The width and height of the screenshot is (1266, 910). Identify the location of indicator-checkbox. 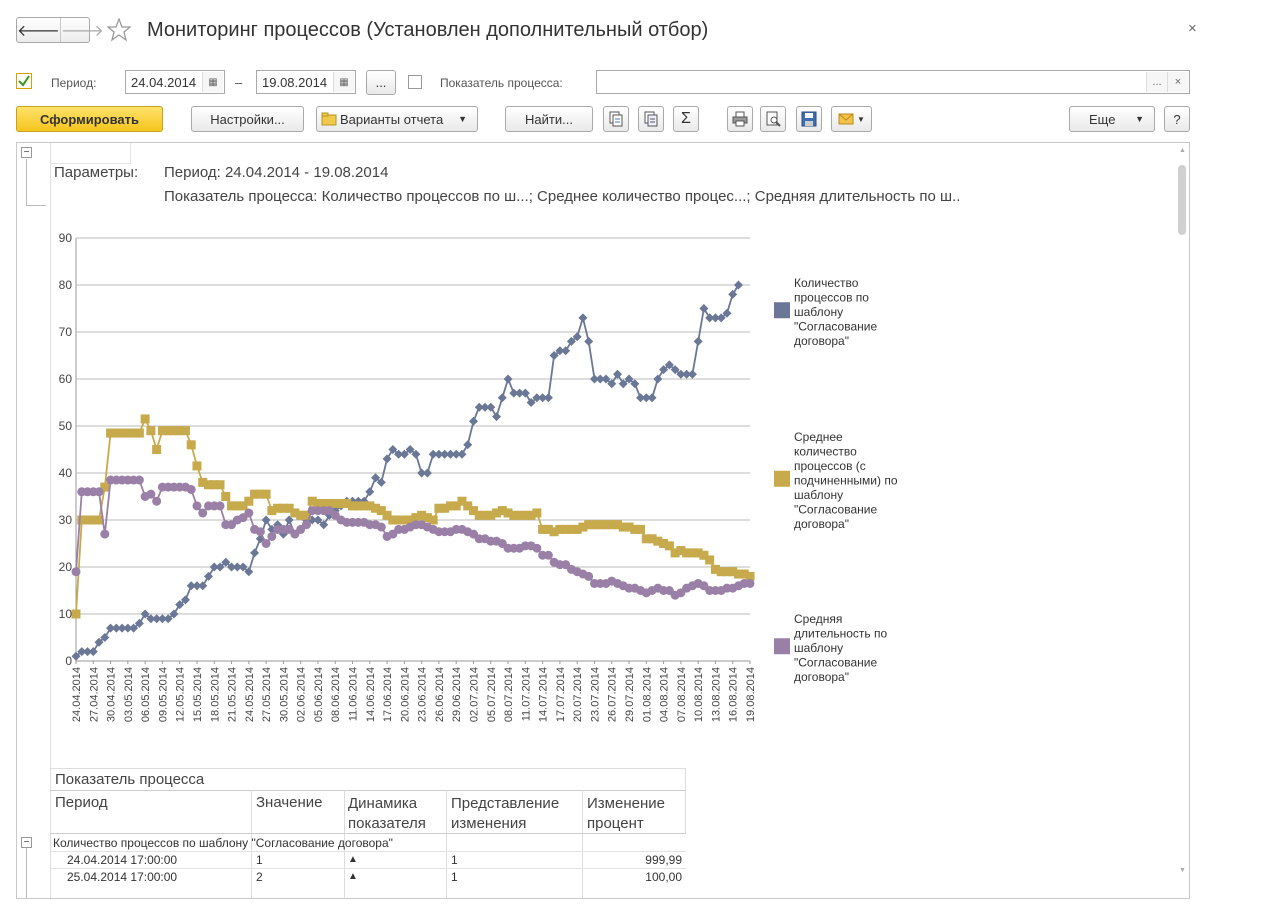
(415, 82).